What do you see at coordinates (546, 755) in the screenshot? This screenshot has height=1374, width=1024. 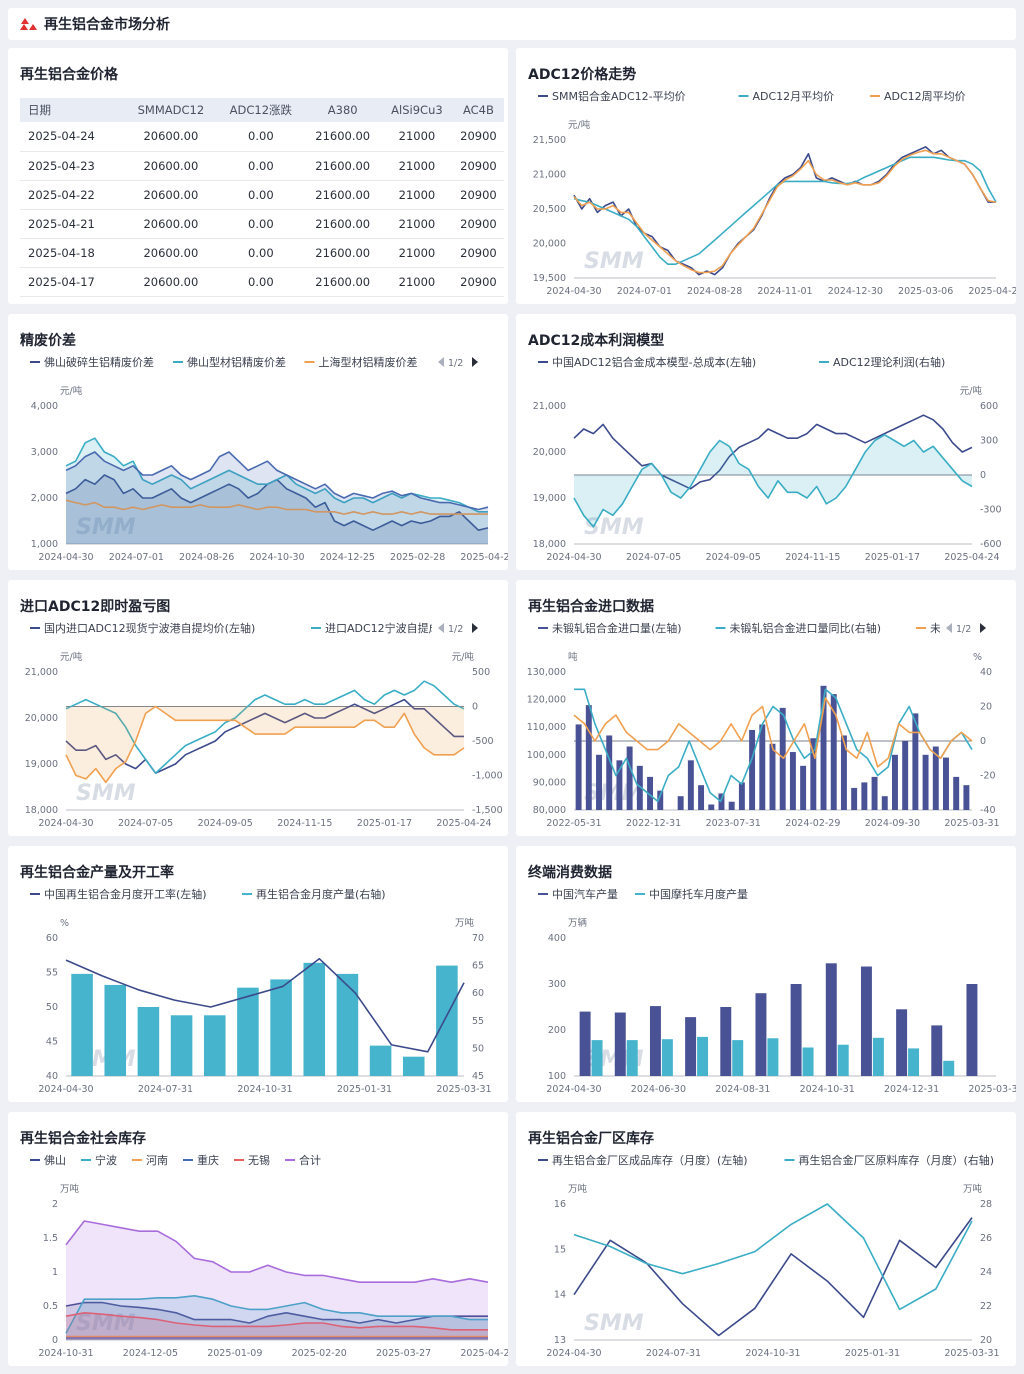 I see `y-tick-label: 100,000` at bounding box center [546, 755].